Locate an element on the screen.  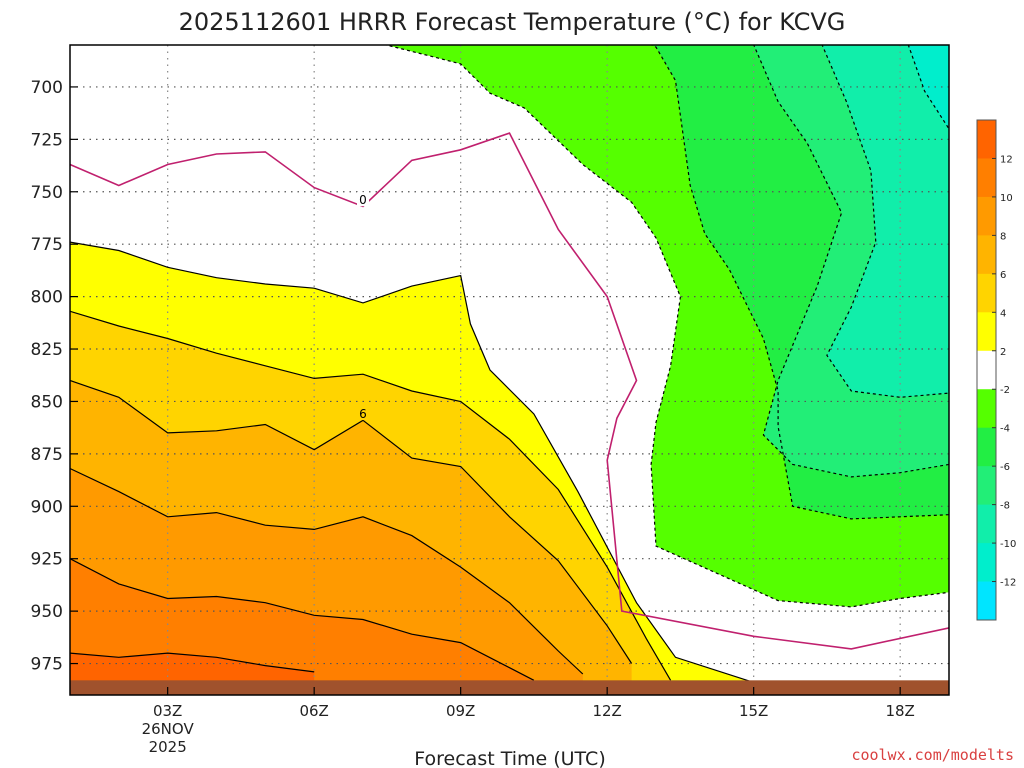
y-tick-label: 825 is located at coordinates (47, 350).